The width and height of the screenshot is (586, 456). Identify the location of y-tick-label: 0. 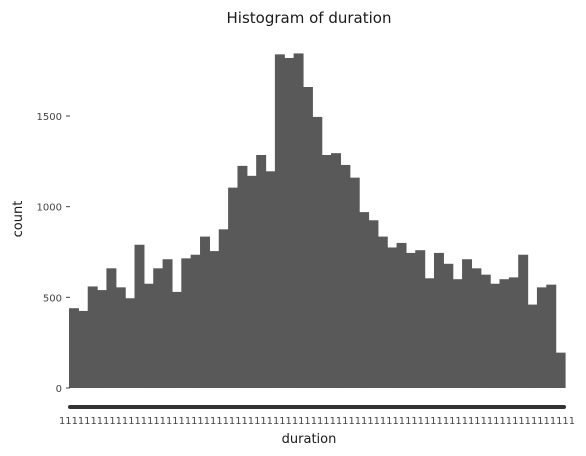
(59, 389).